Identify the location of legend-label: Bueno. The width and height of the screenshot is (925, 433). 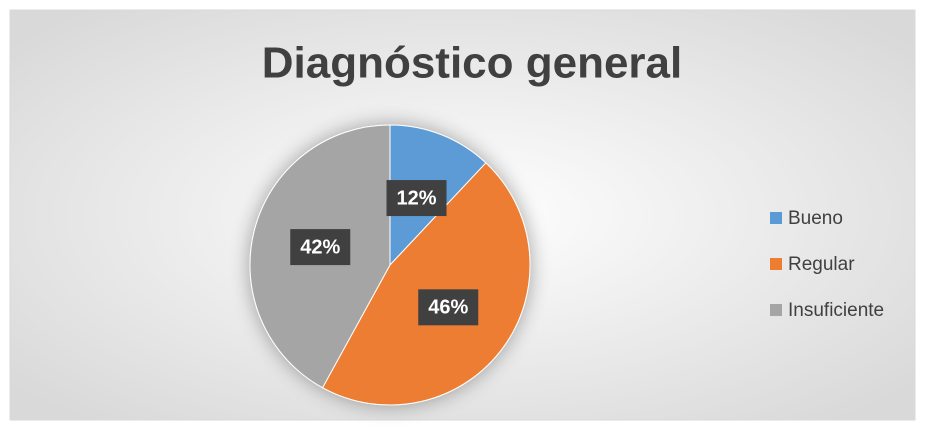
(815, 218).